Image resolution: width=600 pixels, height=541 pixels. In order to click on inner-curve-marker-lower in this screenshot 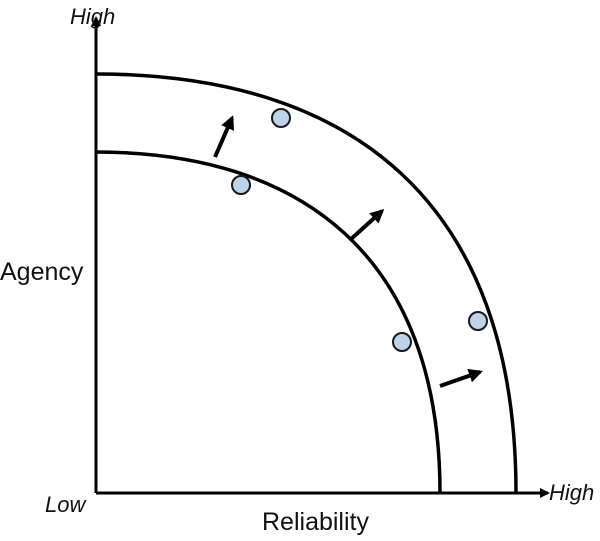, I will do `click(402, 342)`.